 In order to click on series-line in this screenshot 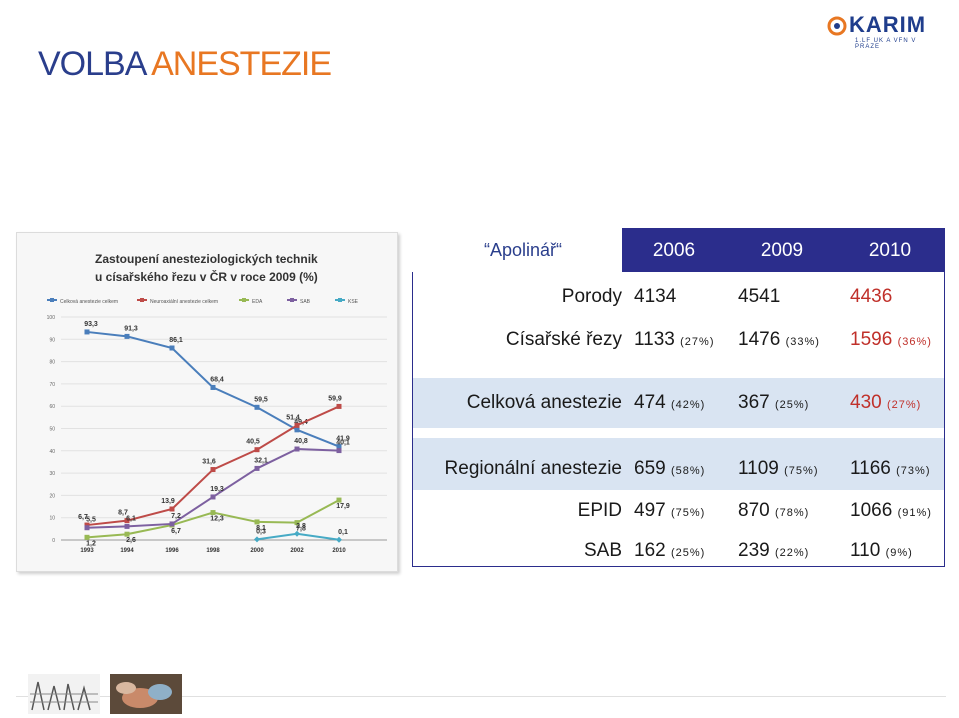, I will do `click(213, 466)`.